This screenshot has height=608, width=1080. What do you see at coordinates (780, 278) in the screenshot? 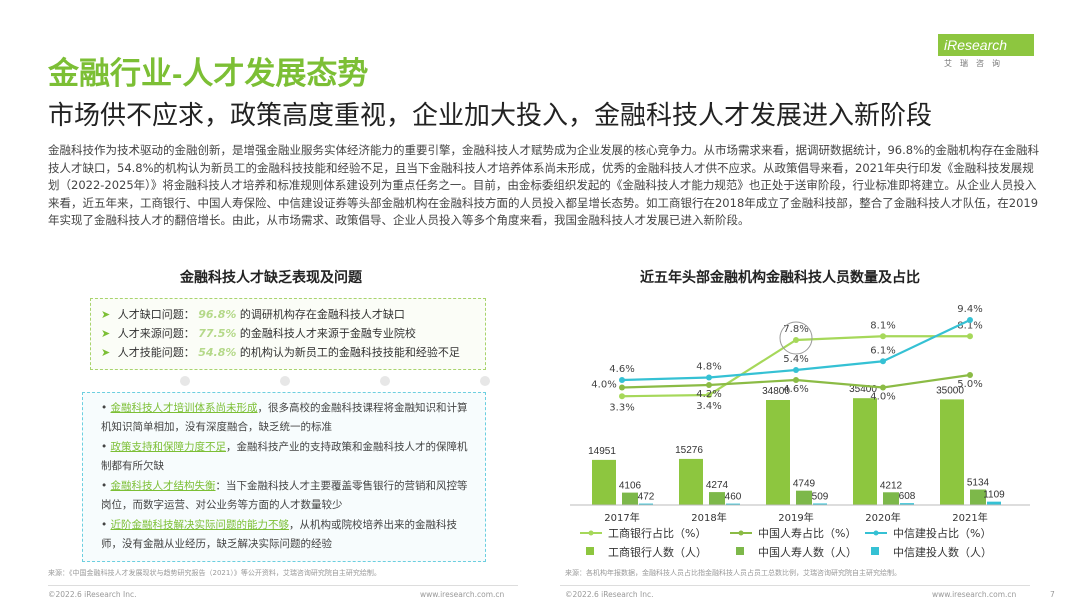
I see `chart-title: 近五年头部金融机构金融科技人员数量及占比` at bounding box center [780, 278].